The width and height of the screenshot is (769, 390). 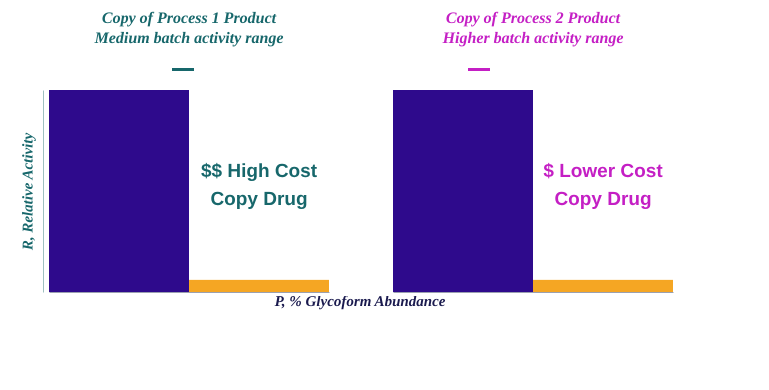 I want to click on annotation: $$ High Cost Copy Drug, so click(x=259, y=185).